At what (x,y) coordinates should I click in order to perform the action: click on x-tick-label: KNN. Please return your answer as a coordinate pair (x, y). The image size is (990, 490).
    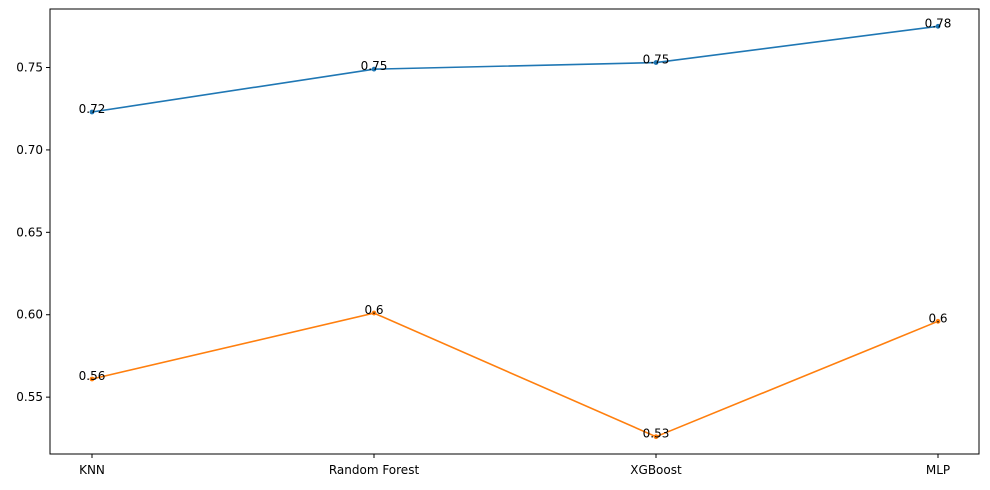
    Looking at the image, I should click on (92, 470).